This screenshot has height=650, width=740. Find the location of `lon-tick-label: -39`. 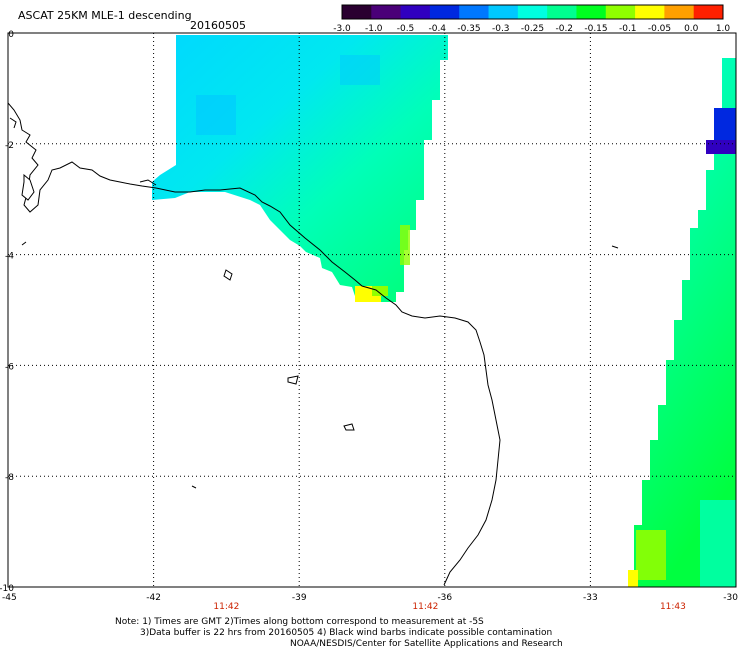

lon-tick-label: -39 is located at coordinates (299, 598).